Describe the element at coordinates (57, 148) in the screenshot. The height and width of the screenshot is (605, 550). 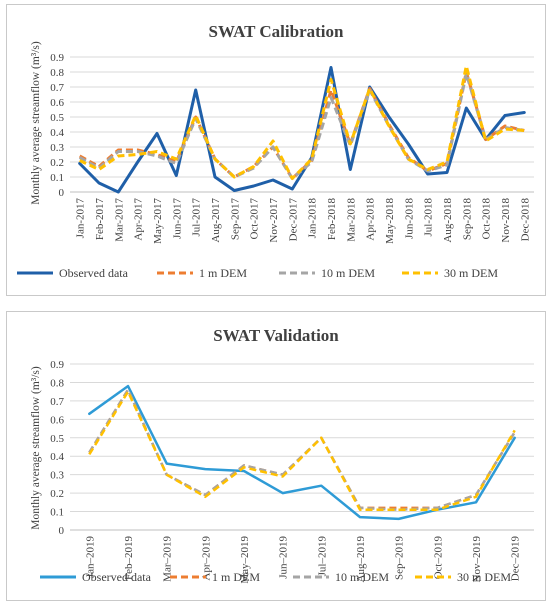
I see `calibration-y-tick-label: 0.3` at that location.